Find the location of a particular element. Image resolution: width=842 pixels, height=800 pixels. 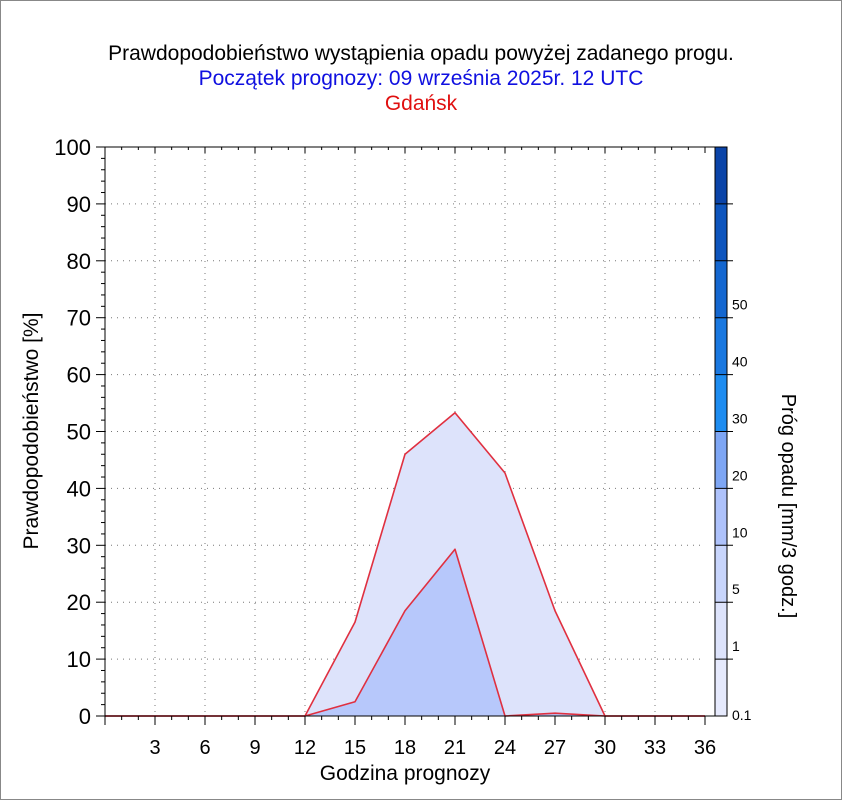

colorbar: 0.1 1 5 10 20 30 40 50 is located at coordinates (733, 434).